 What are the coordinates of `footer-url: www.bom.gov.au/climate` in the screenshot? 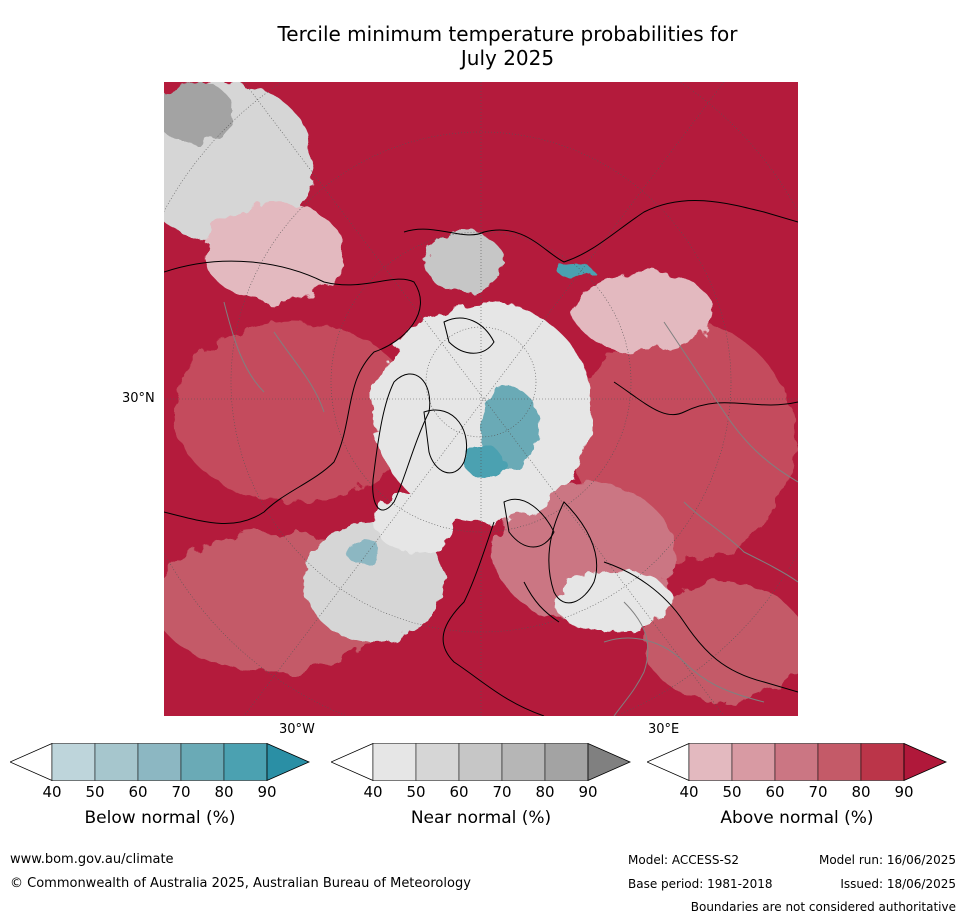 It's located at (92, 859).